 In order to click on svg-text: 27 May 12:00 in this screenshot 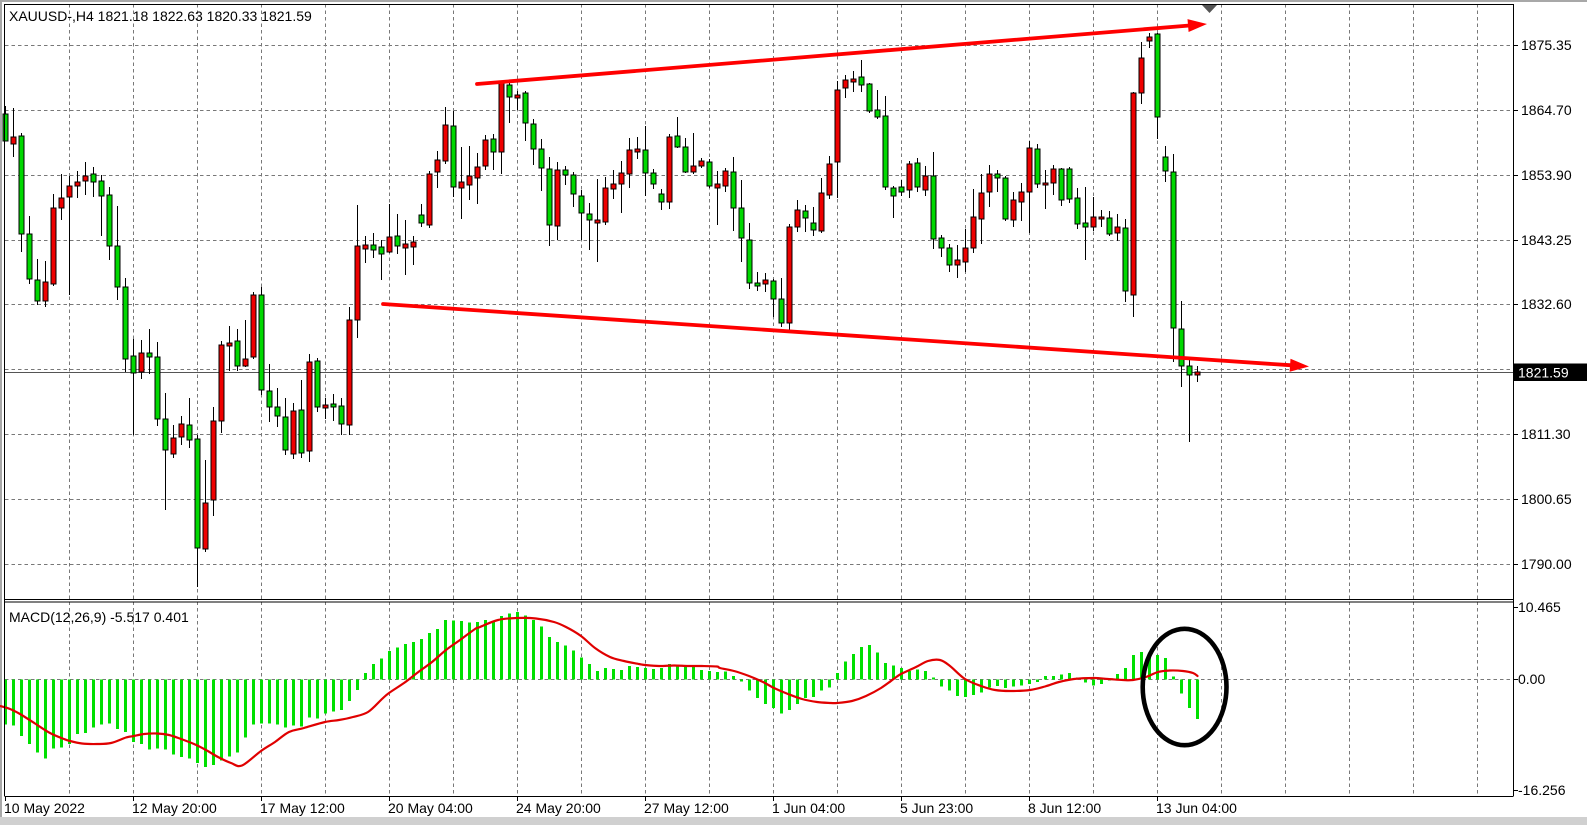, I will do `click(686, 808)`.